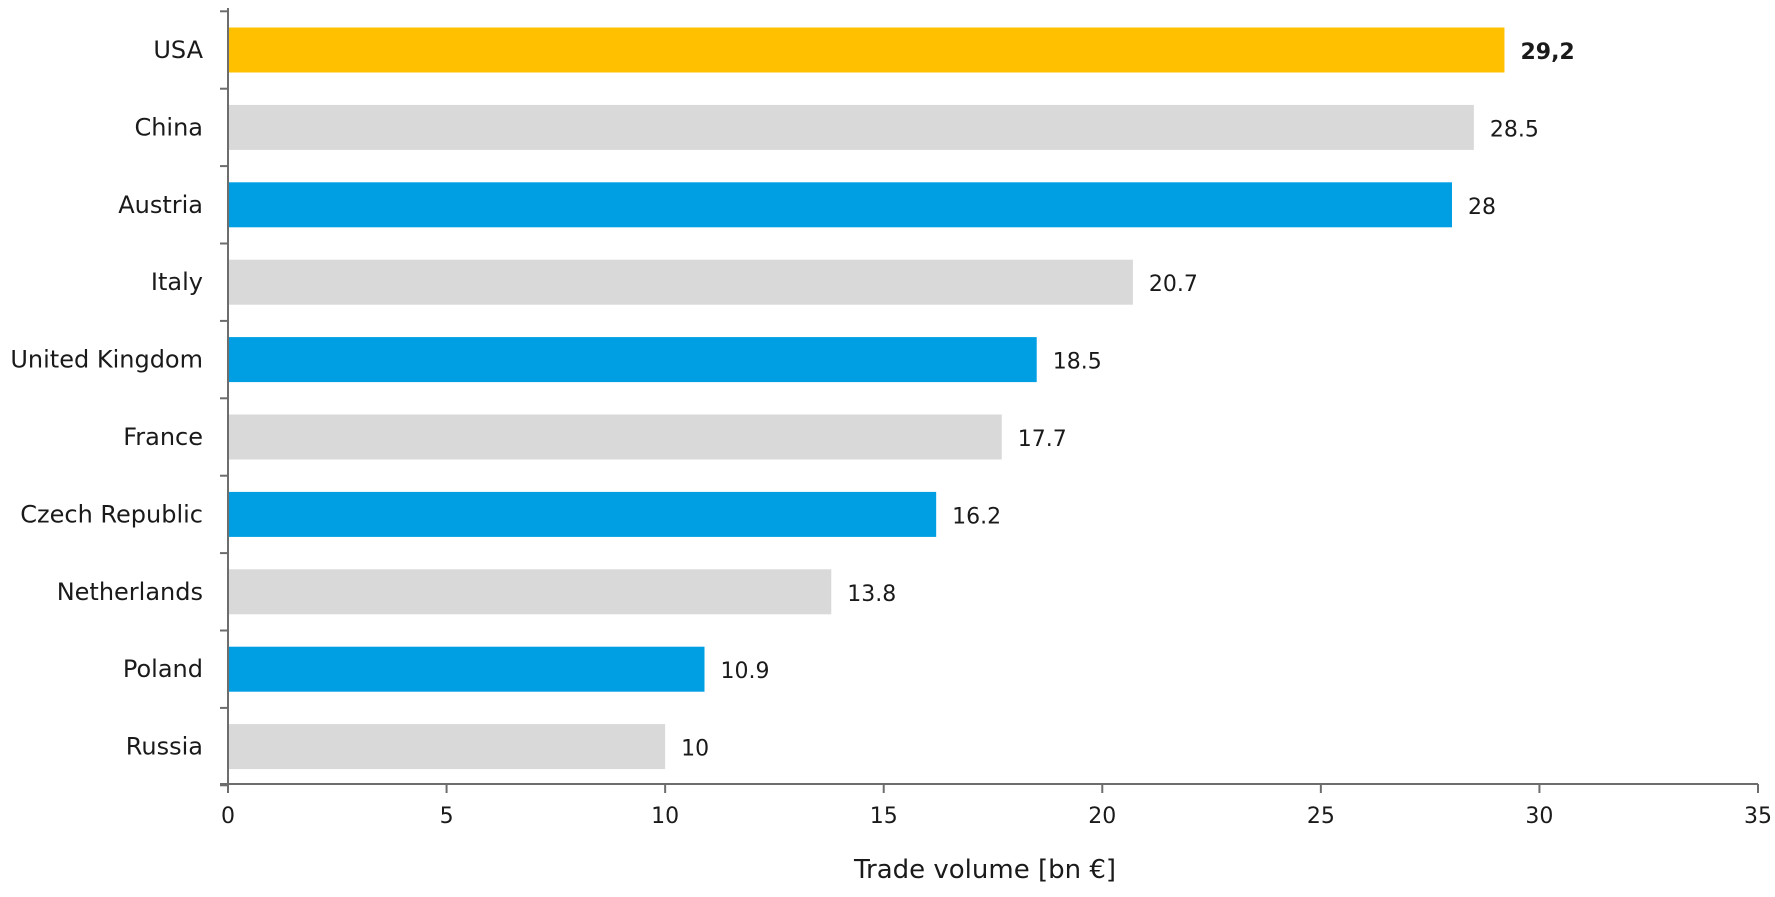  I want to click on value-label-poland: 10.9, so click(744, 671).